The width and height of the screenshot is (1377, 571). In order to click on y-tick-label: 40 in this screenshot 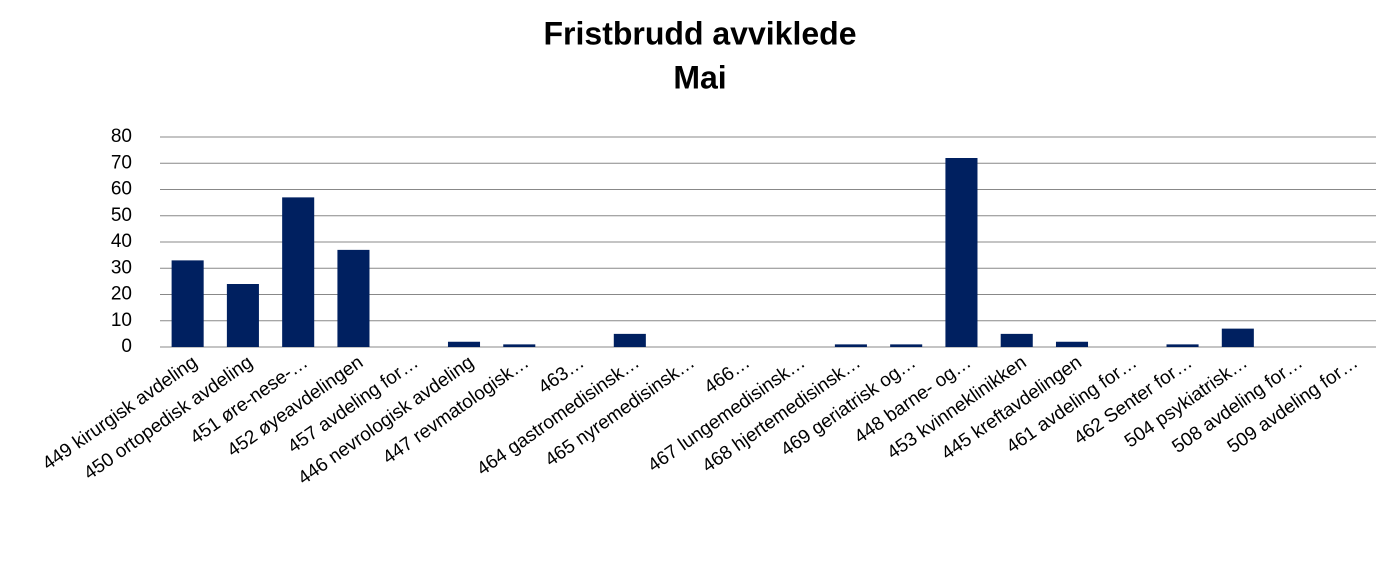, I will do `click(121, 241)`.